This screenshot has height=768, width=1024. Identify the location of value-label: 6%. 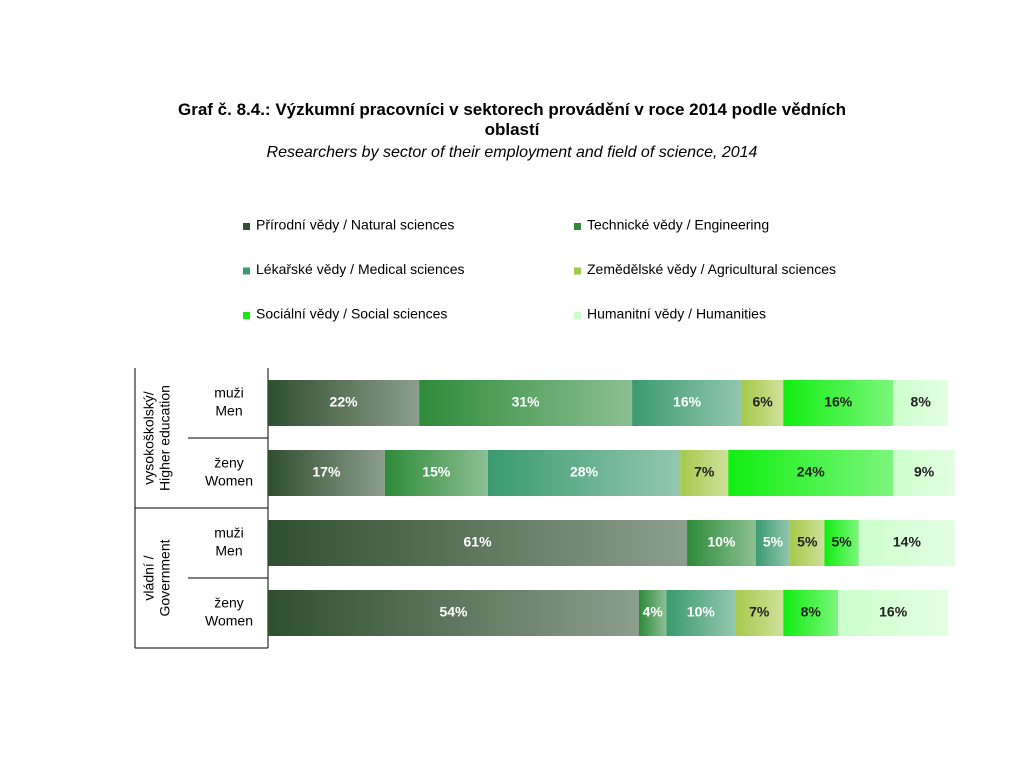
(763, 402).